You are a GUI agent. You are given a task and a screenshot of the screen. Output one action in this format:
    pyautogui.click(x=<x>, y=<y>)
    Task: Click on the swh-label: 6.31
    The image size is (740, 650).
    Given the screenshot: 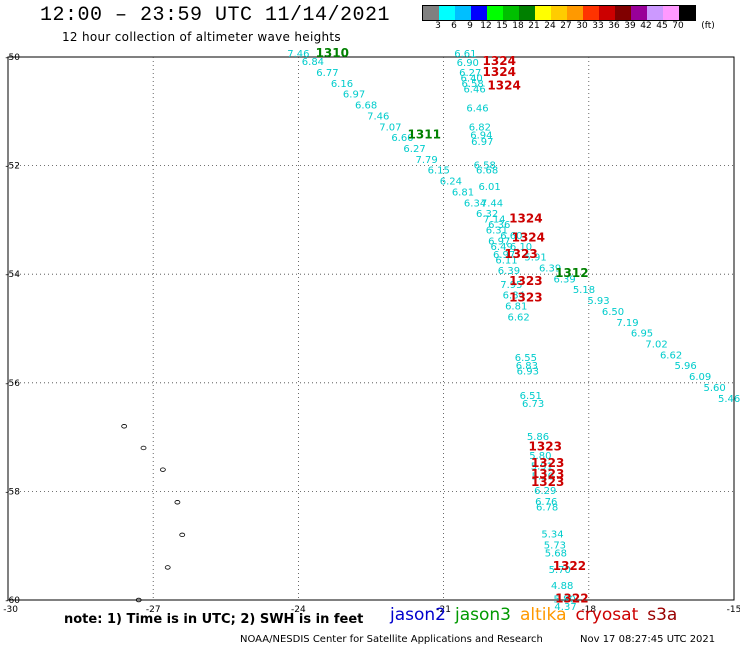 What is the action you would take?
    pyautogui.click(x=497, y=230)
    